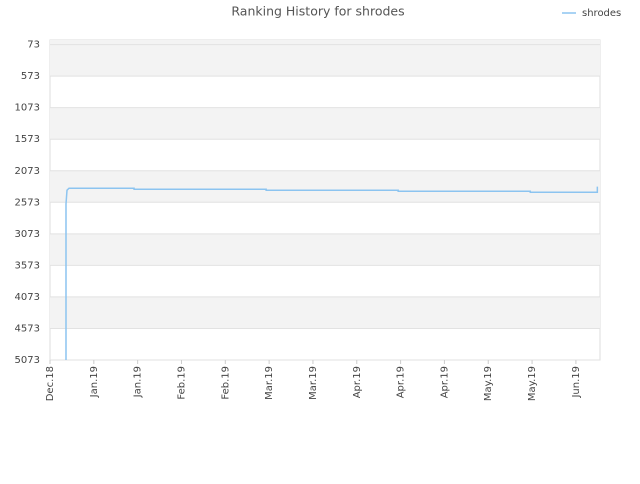 Image resolution: width=640 pixels, height=484 pixels. I want to click on y-tick-label: 5073, so click(27, 360).